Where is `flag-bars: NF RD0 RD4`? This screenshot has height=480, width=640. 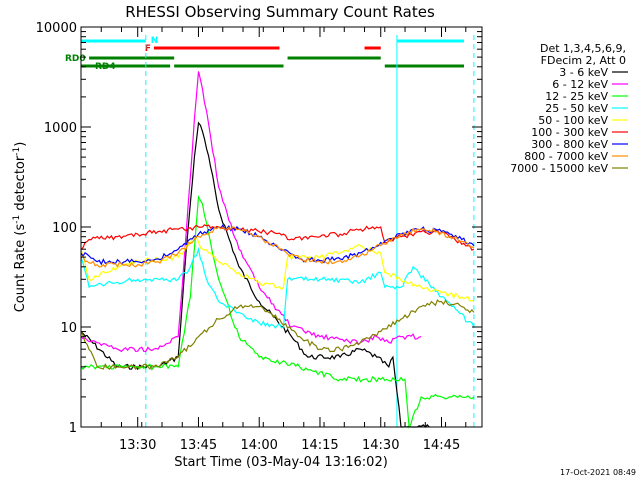 flag-bars: NF RD0 RD4 is located at coordinates (264, 54).